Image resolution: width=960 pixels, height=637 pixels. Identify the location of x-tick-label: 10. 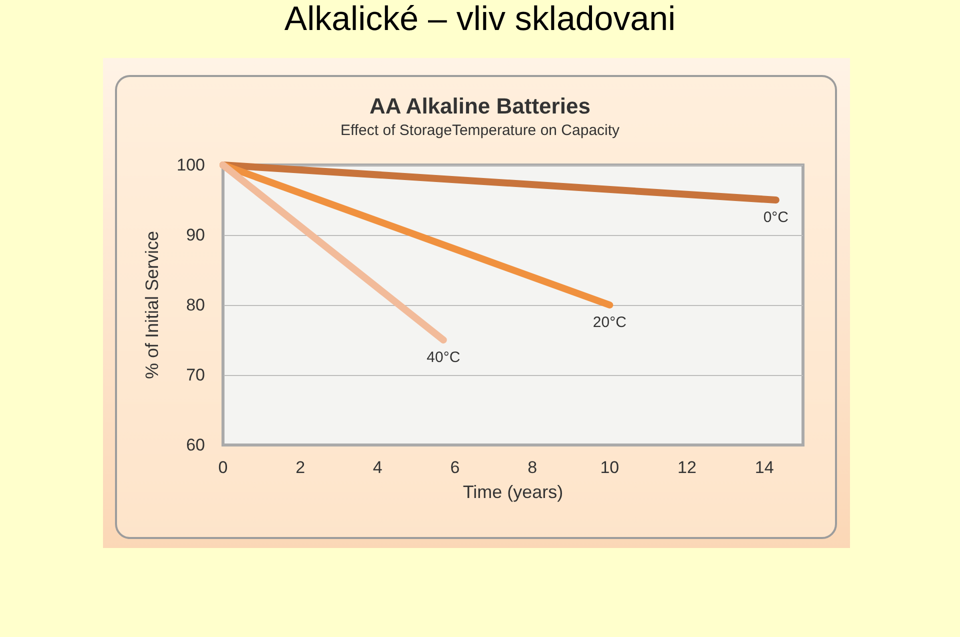
(610, 467).